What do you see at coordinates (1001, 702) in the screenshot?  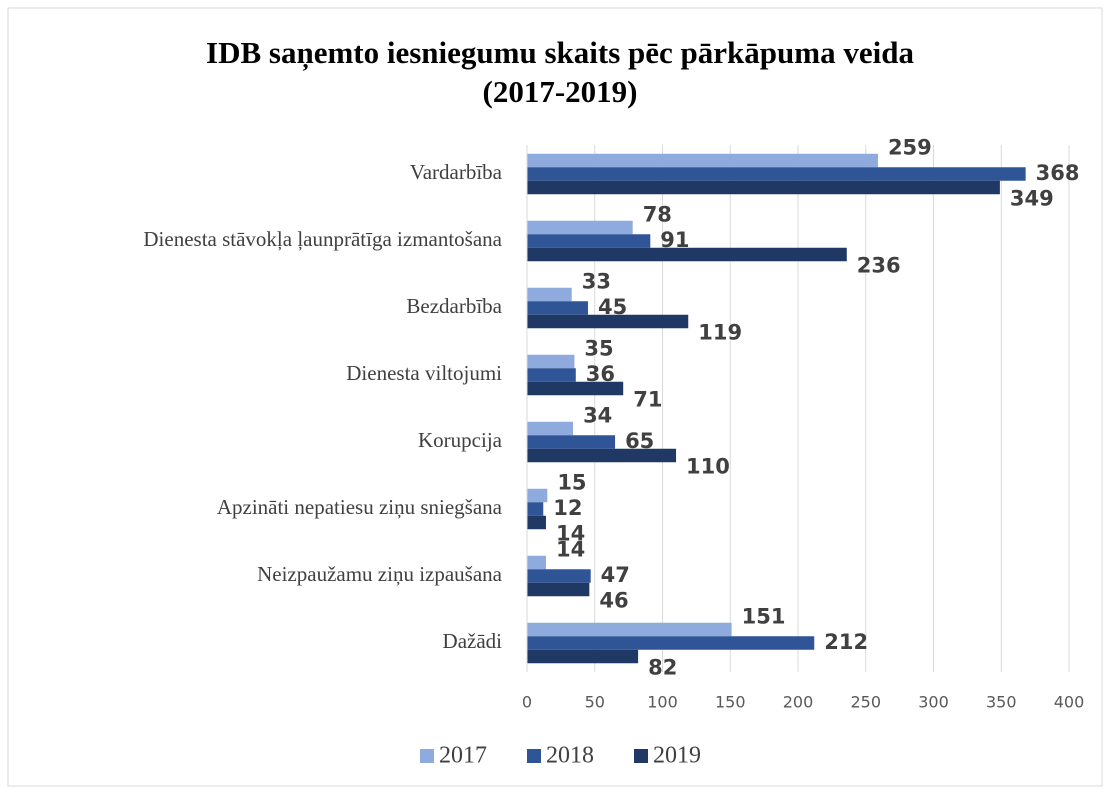 I see `x-tick-label: 350` at bounding box center [1001, 702].